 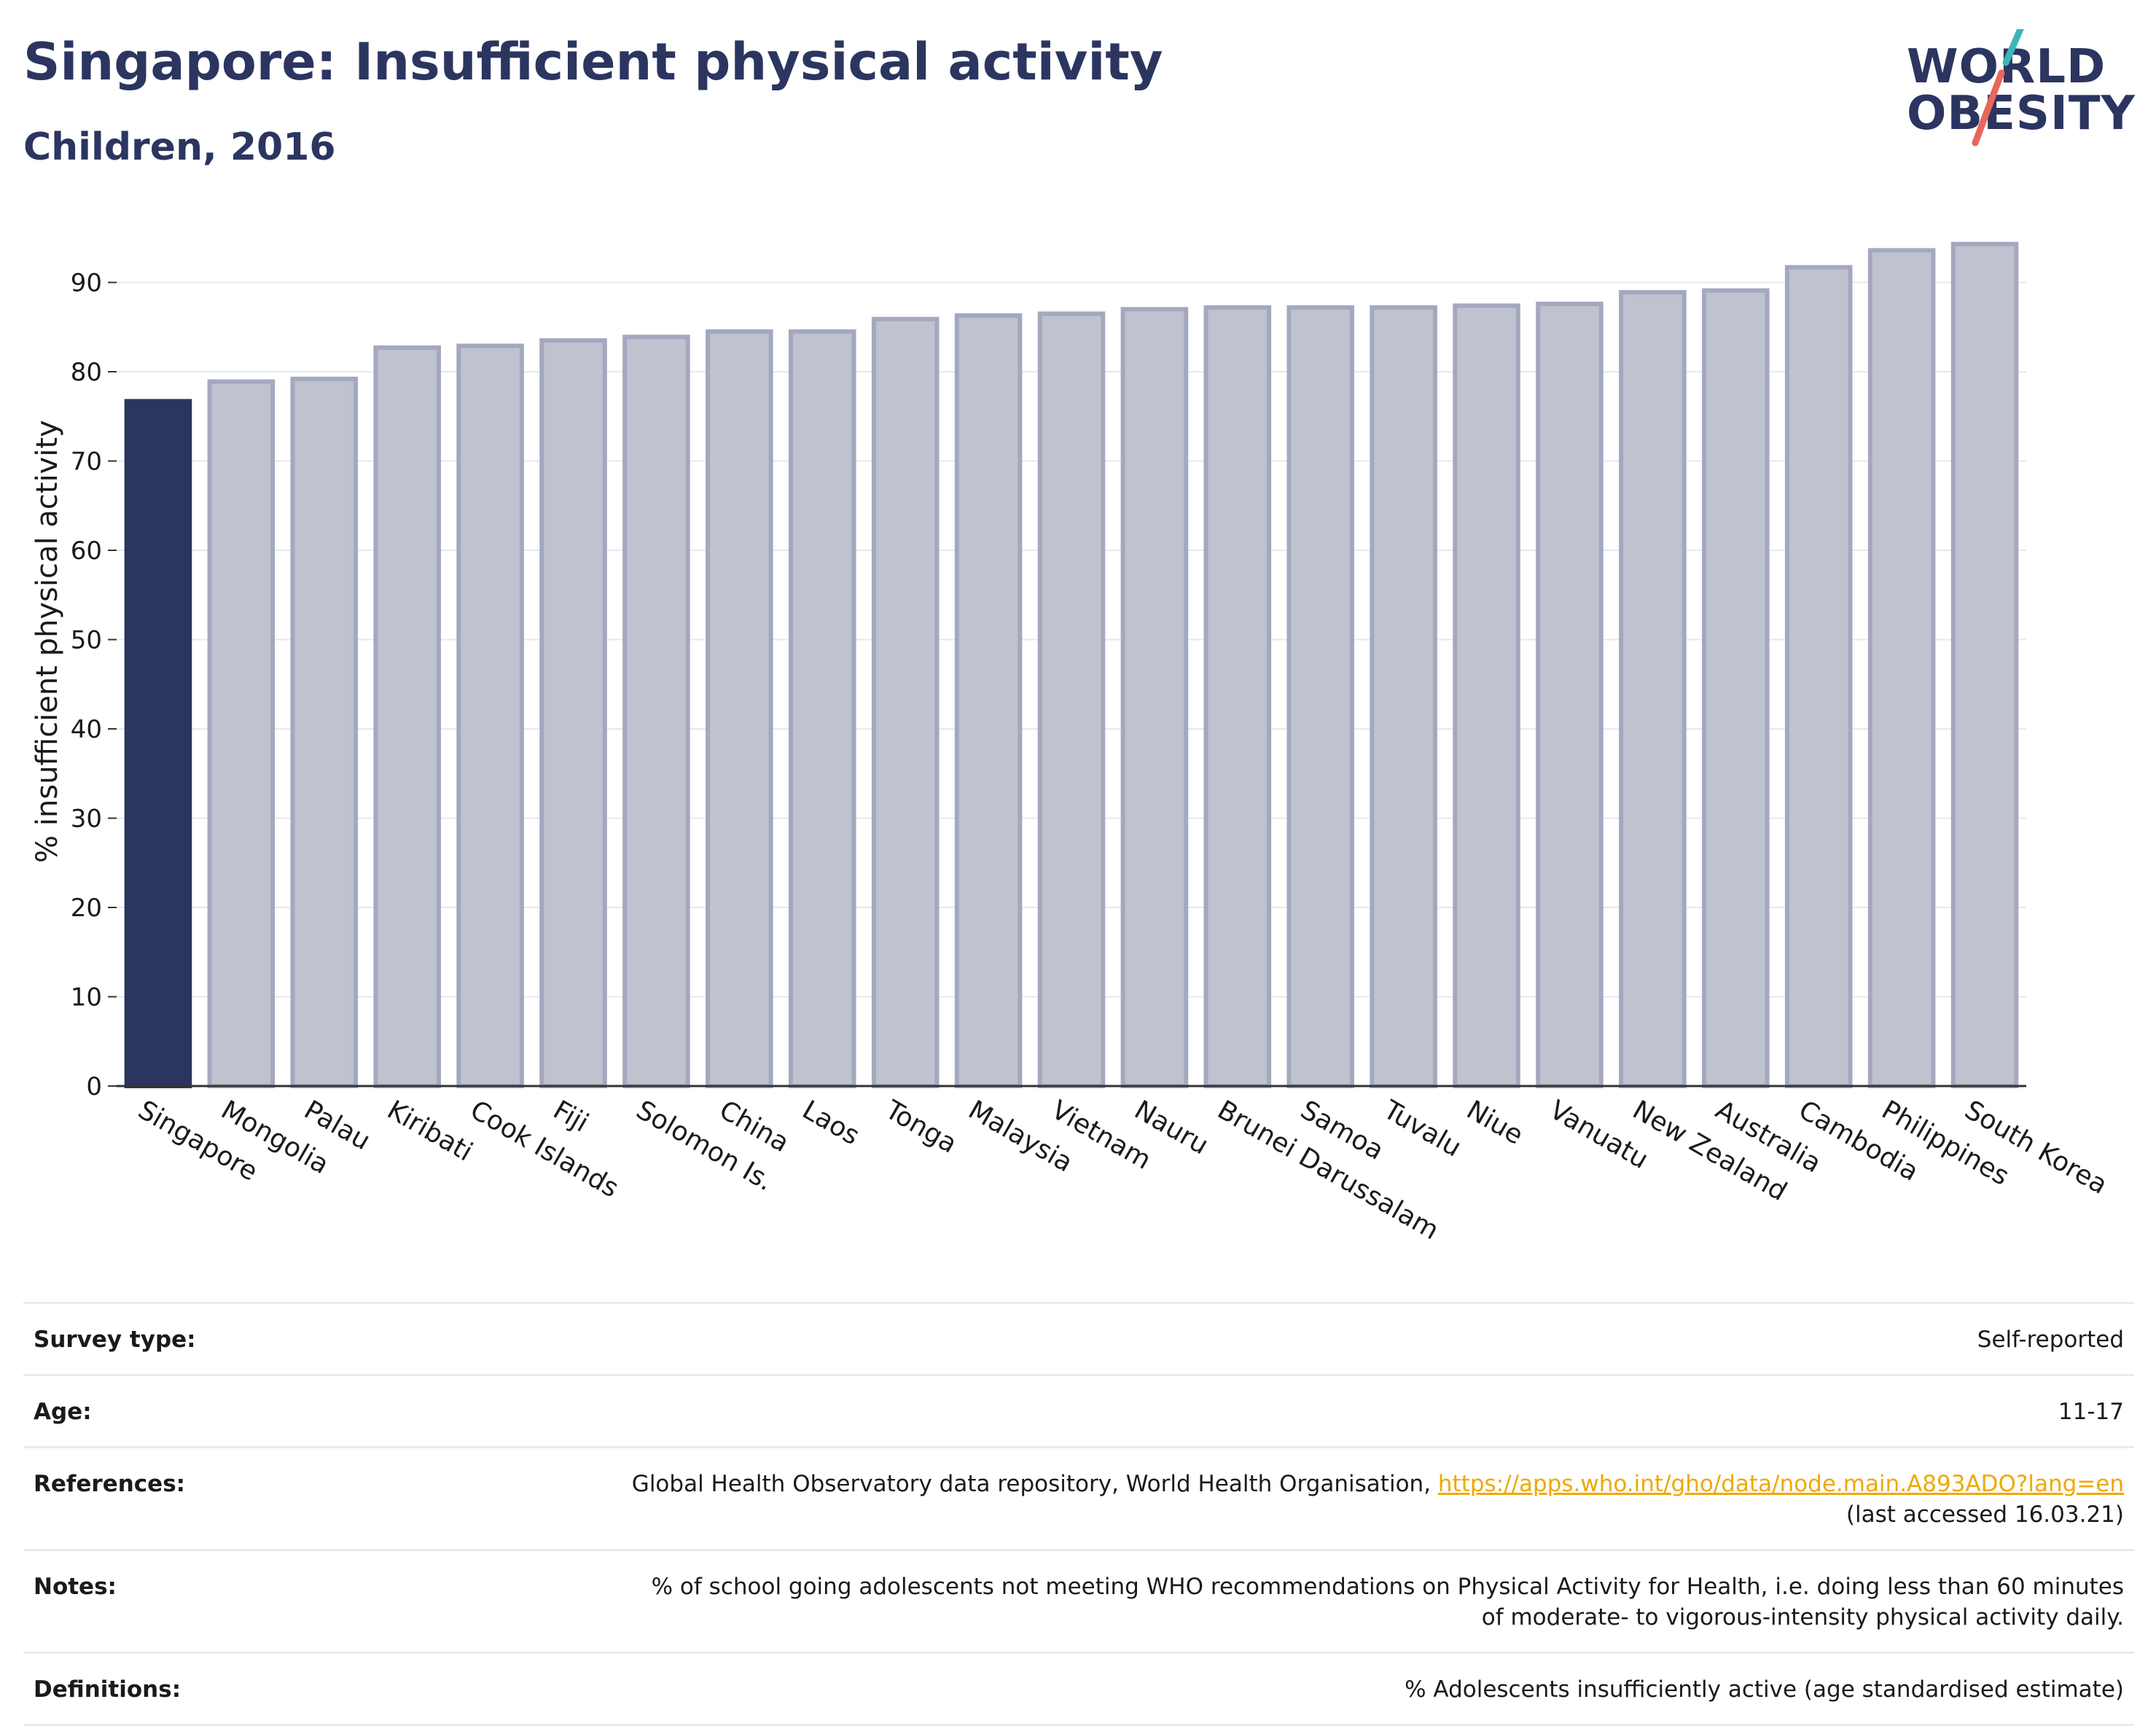 What do you see at coordinates (1819, 676) in the screenshot?
I see `bar-cambodia` at bounding box center [1819, 676].